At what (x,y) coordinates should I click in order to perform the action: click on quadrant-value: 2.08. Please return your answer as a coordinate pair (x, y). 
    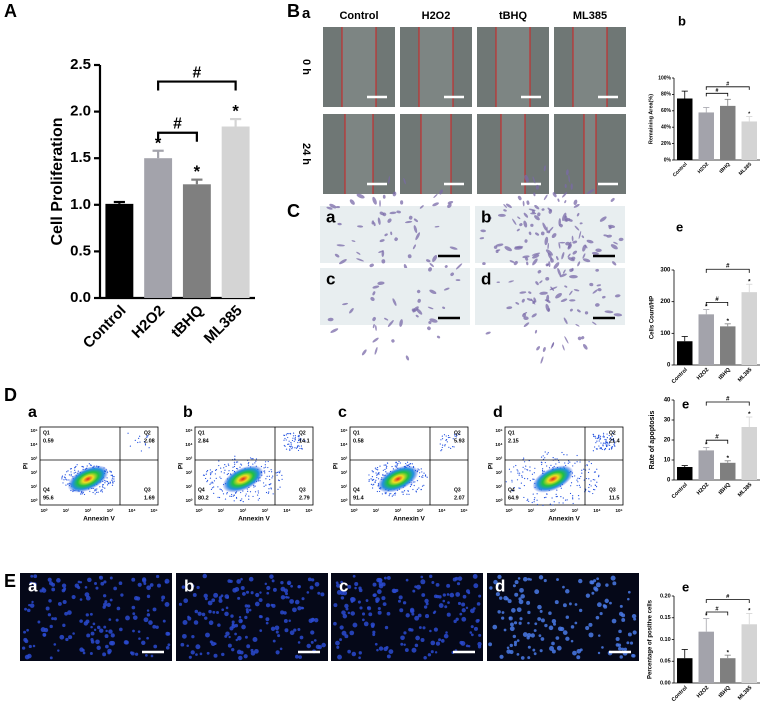
    Looking at the image, I should click on (149, 441).